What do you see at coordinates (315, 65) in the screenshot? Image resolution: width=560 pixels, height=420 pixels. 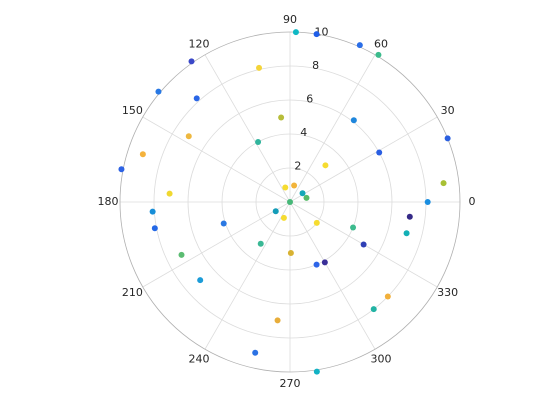 I see `r-tick-label: 8` at bounding box center [315, 65].